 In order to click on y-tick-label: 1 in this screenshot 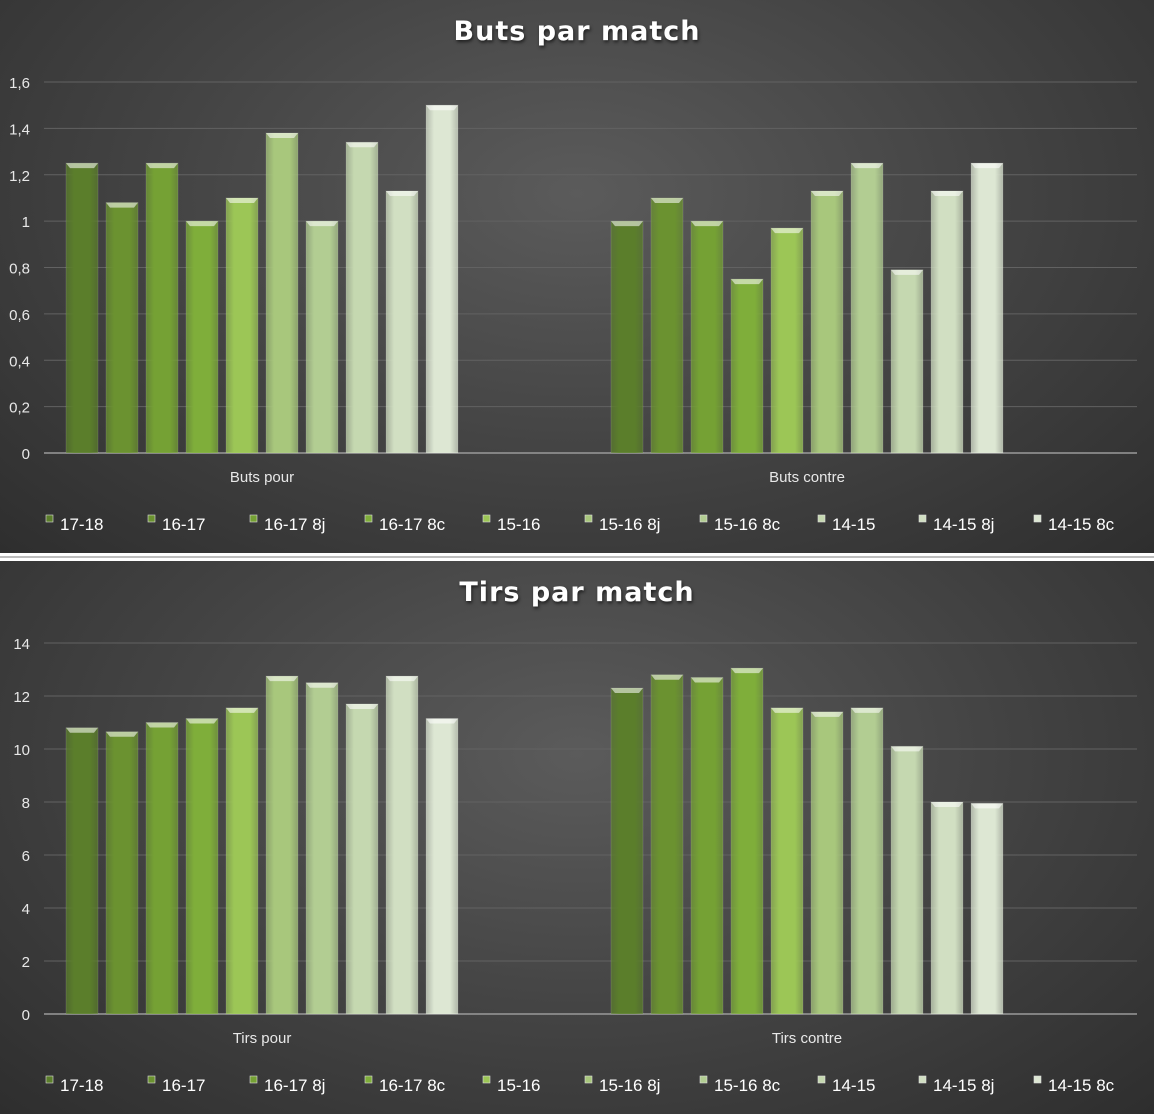, I will do `click(26, 222)`.